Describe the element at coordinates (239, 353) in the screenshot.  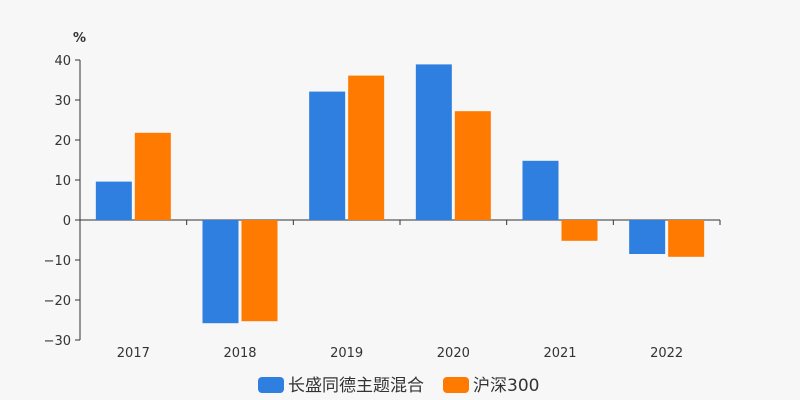
I see `x-tick-label: 2018` at that location.